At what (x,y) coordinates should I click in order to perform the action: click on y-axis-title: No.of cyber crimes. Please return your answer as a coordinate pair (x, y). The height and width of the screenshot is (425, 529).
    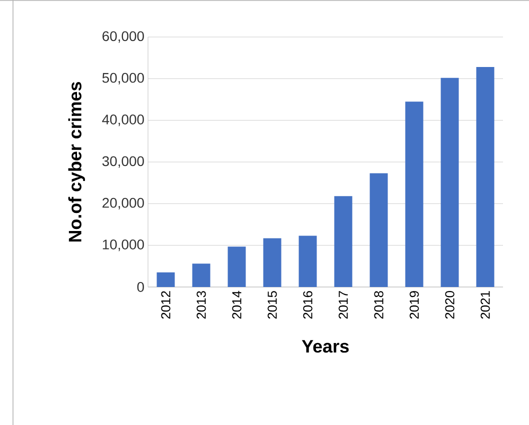
    Looking at the image, I should click on (76, 162).